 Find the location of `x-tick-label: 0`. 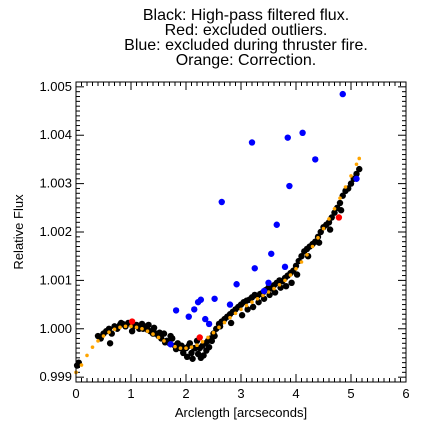

x-tick-label: 0 is located at coordinates (75, 393).